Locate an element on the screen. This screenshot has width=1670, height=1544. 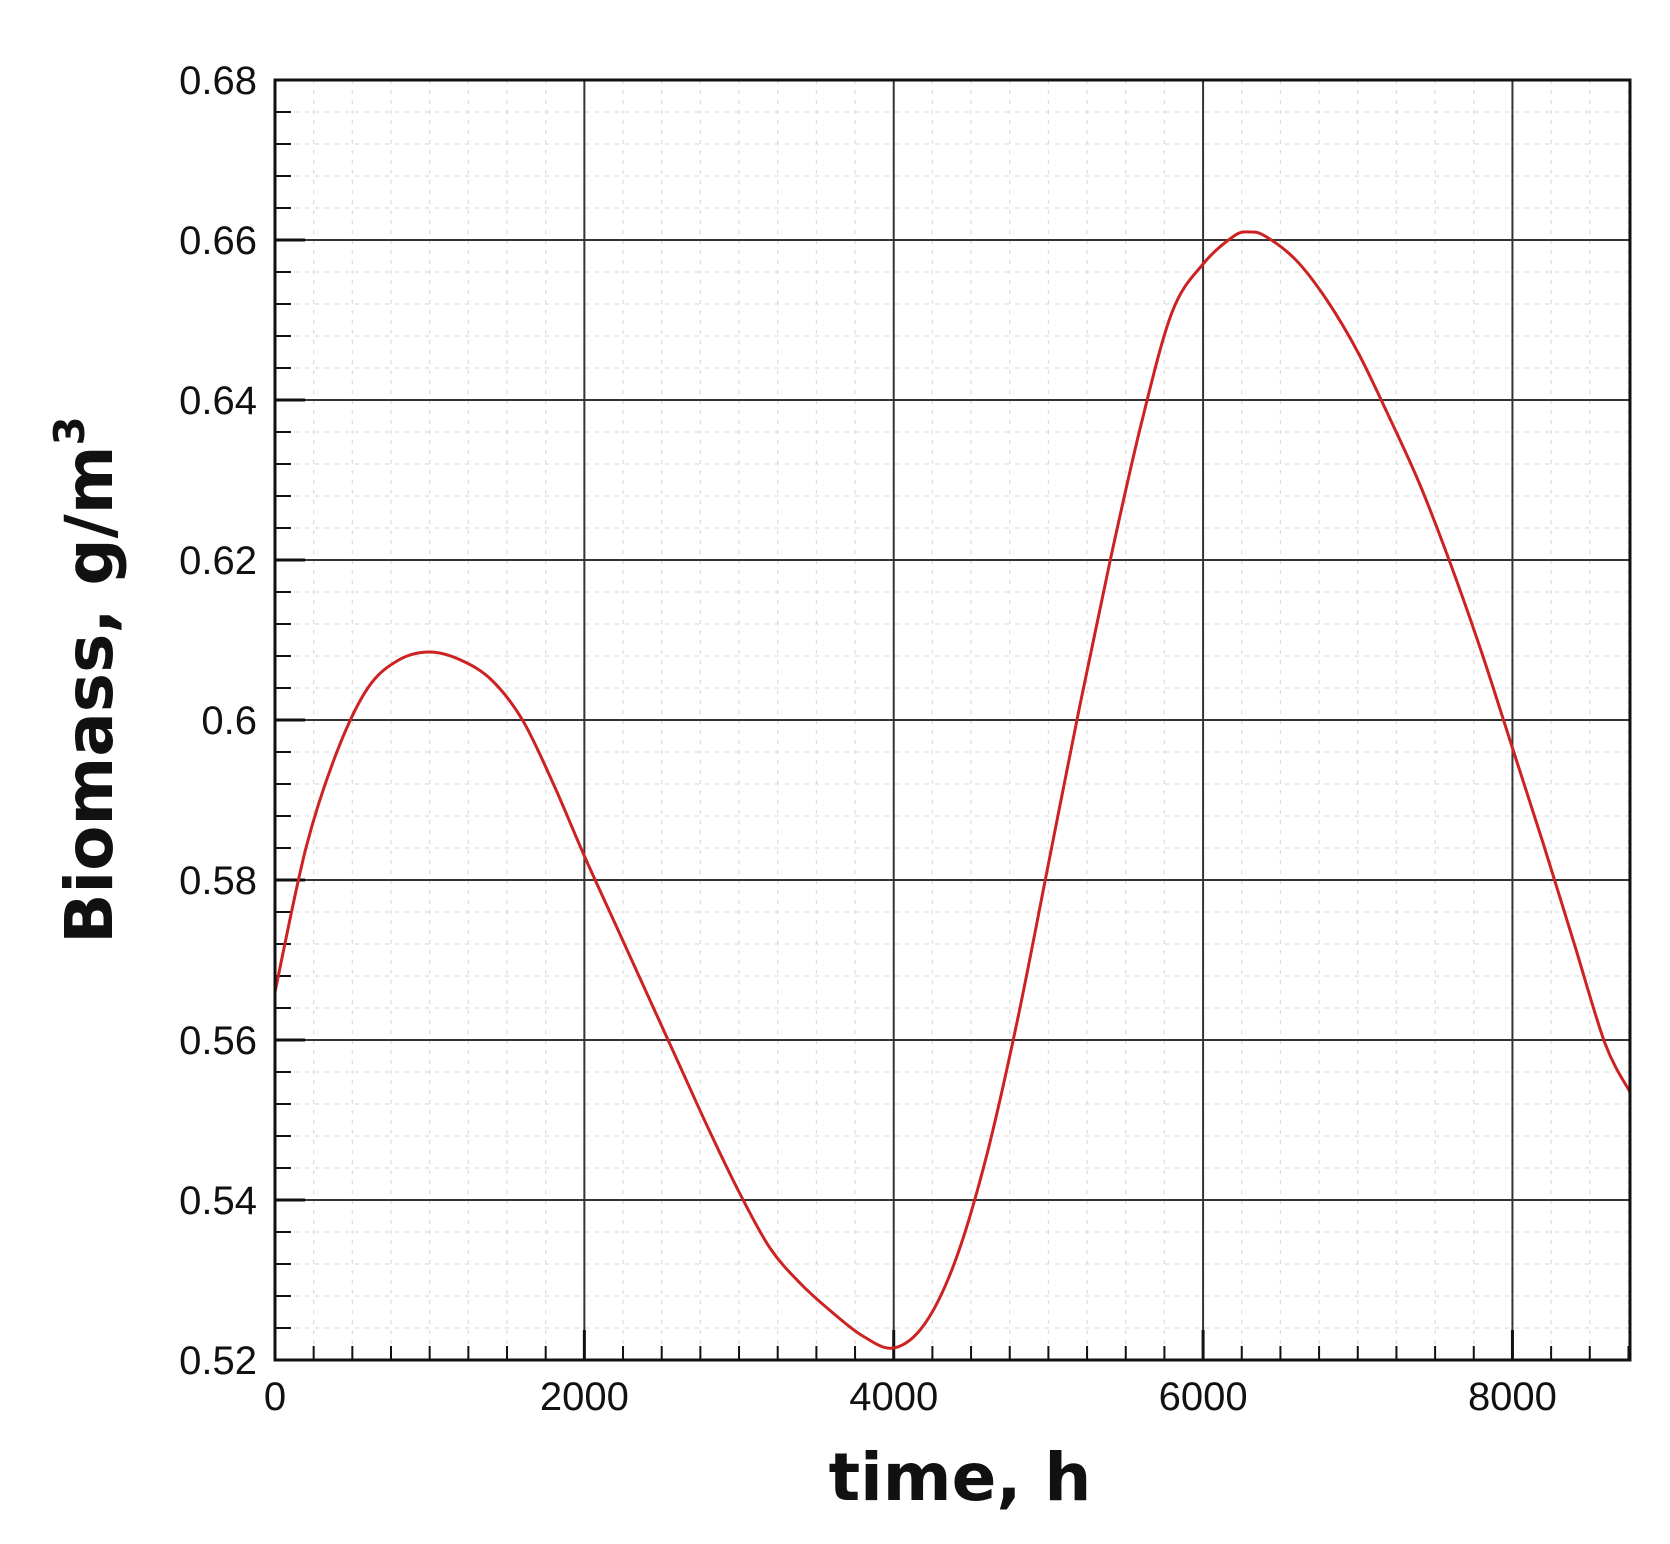
x-tick-label: 2000 is located at coordinates (584, 1397).